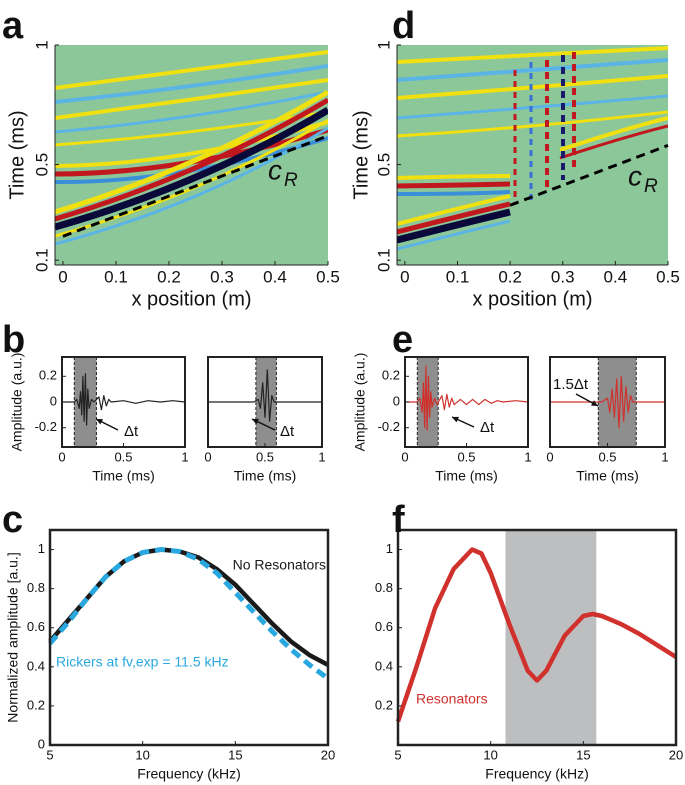 This screenshot has width=685, height=785. Describe the element at coordinates (571, 384) in the screenshot. I see `annotation: 1.5Δt` at that location.